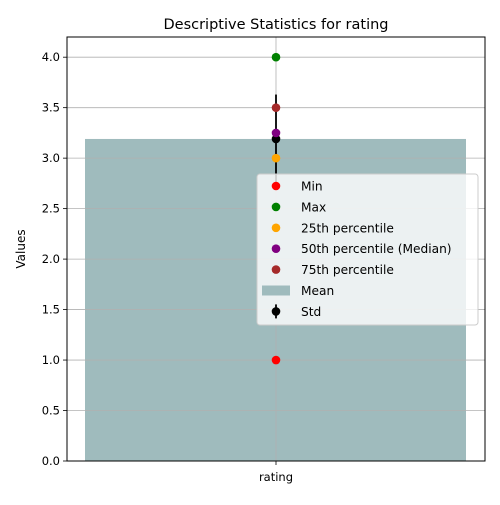 The height and width of the screenshot is (505, 500). What do you see at coordinates (347, 228) in the screenshot?
I see `legend-label: 25th percentile` at bounding box center [347, 228].